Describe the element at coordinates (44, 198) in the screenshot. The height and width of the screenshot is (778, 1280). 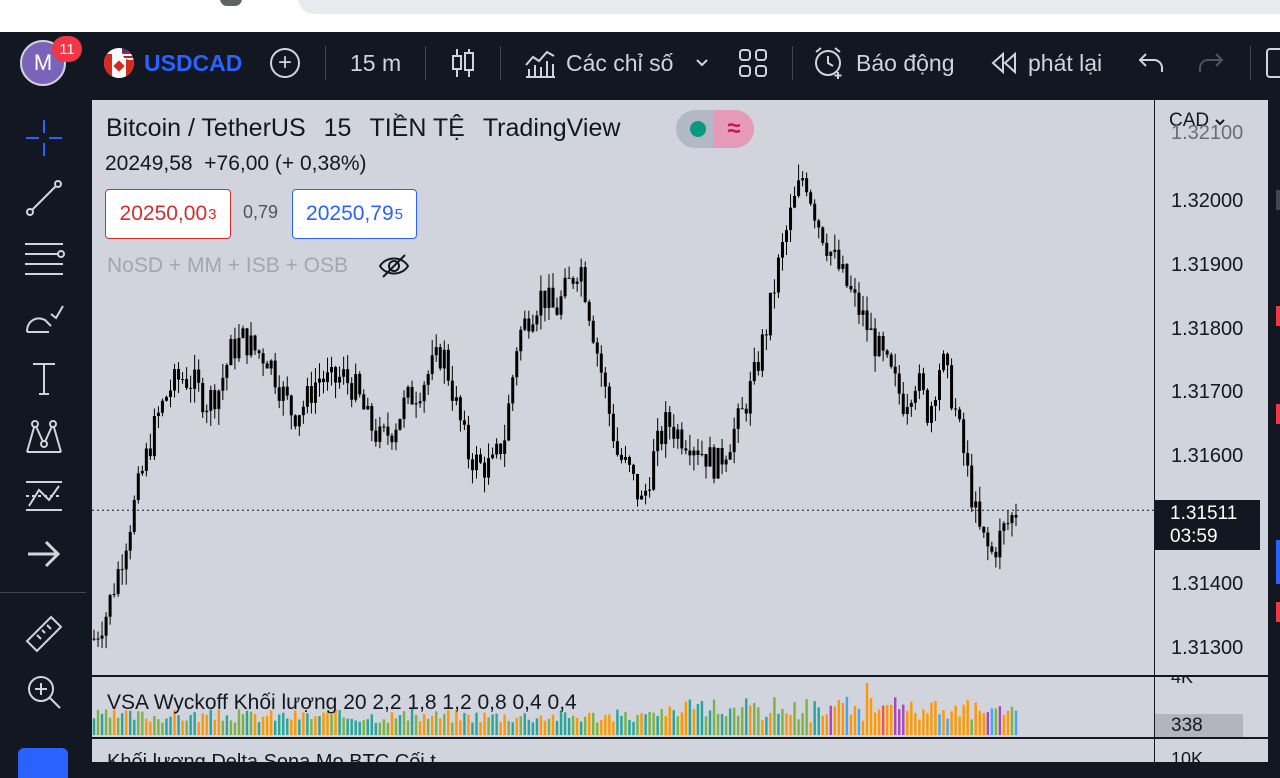
I see `trend-line-tool` at that location.